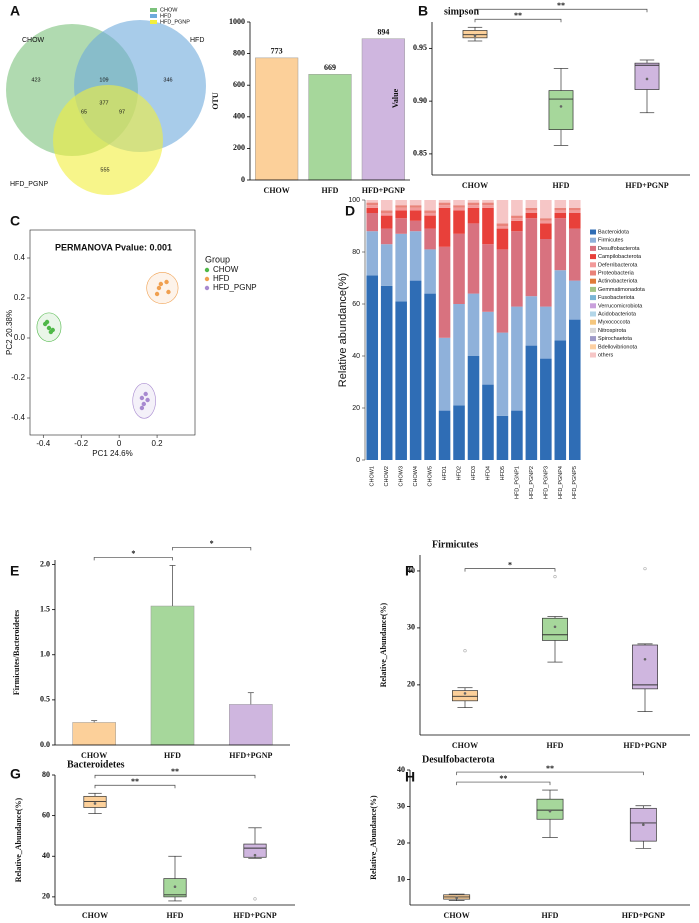 The image size is (699, 923). What do you see at coordinates (517, 482) in the screenshot?
I see `x-tick-label: HFD_PGNP1` at bounding box center [517, 482].